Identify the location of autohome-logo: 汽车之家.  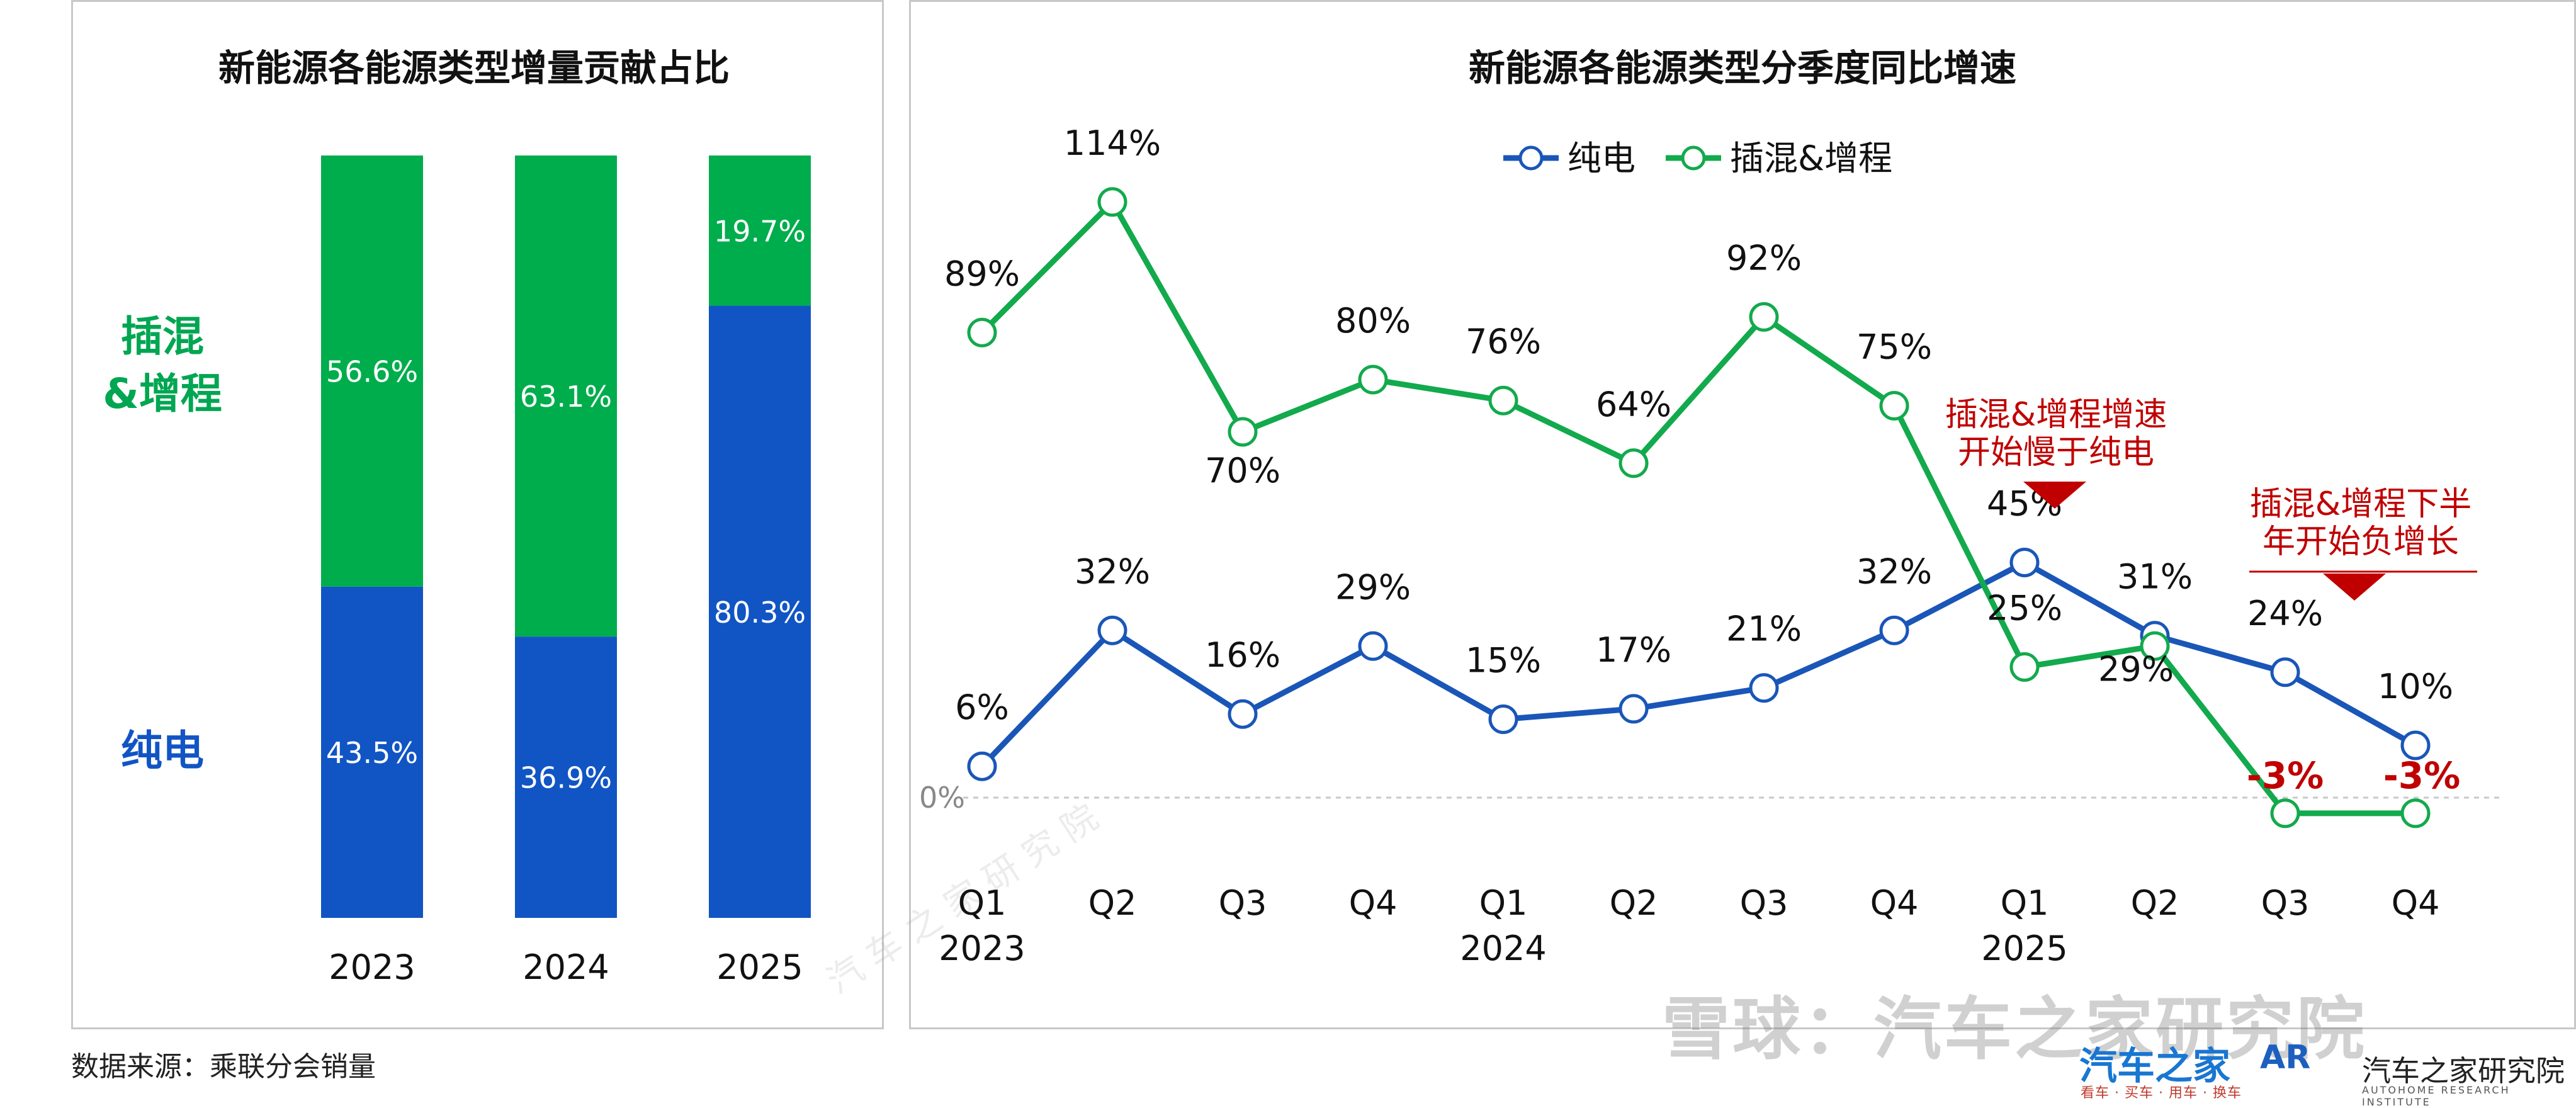
(2154, 1066).